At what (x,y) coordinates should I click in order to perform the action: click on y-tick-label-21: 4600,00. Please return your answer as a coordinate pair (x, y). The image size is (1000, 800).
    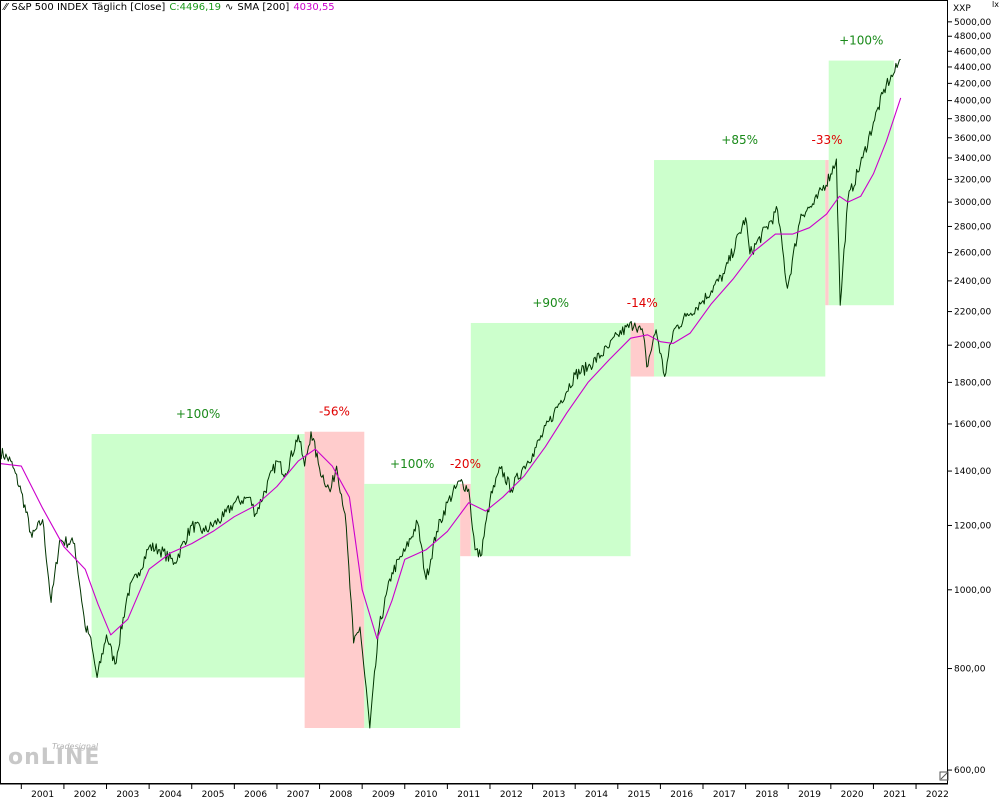
    Looking at the image, I should click on (972, 52).